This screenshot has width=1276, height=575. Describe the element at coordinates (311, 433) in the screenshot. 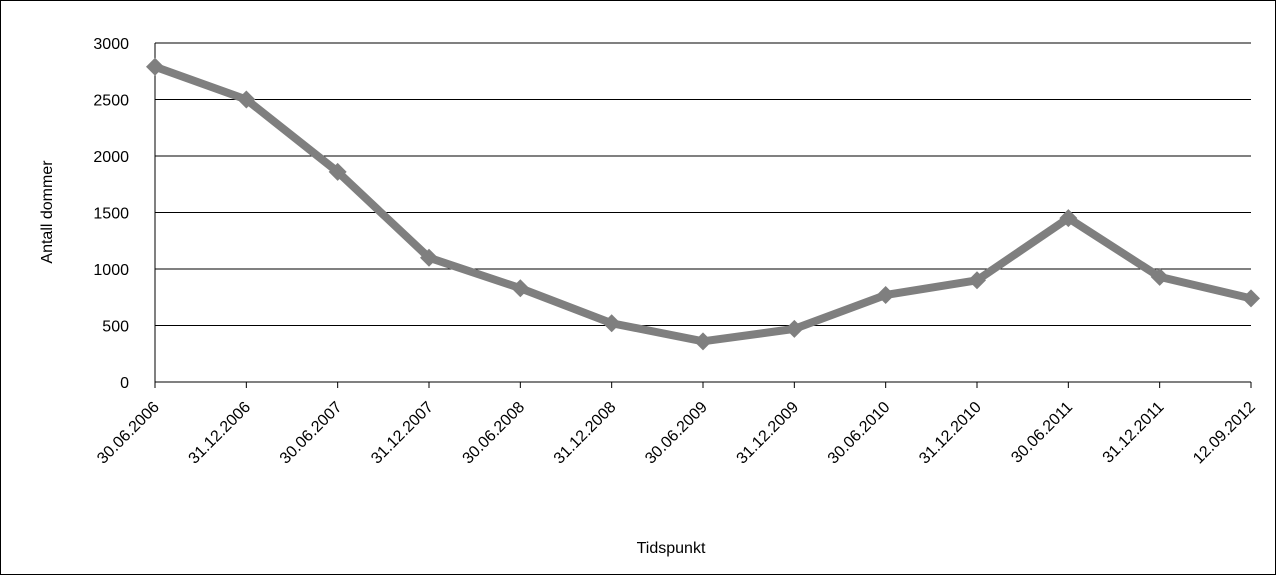

I see `x-tick-label: 30.06.2007` at that location.